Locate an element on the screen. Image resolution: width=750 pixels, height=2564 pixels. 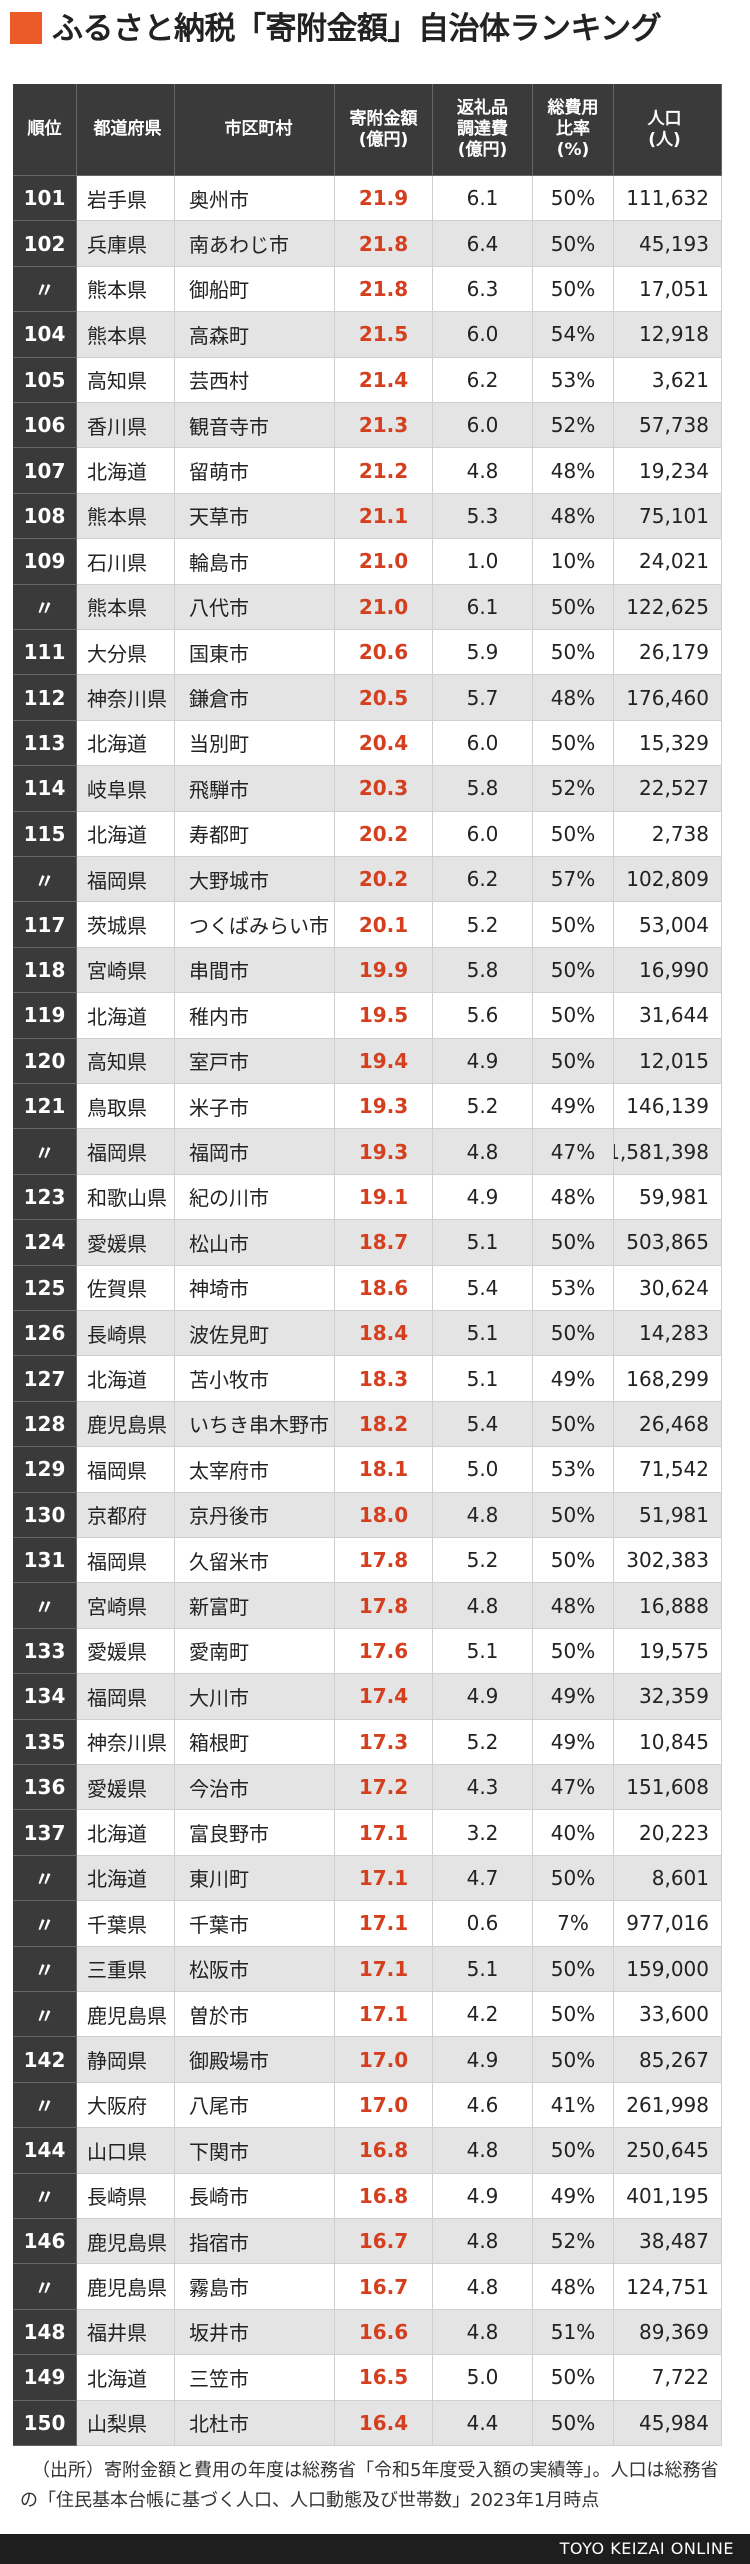
table-cell: 20.5 is located at coordinates (384, 698).